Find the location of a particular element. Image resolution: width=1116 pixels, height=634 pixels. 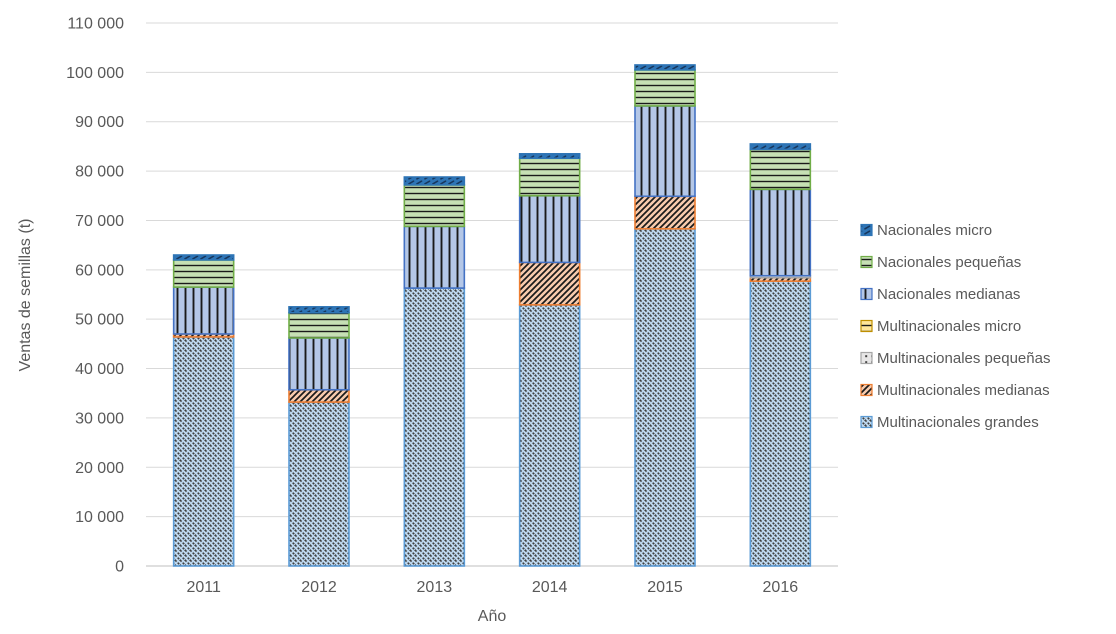

bar-2014 is located at coordinates (549, 360).